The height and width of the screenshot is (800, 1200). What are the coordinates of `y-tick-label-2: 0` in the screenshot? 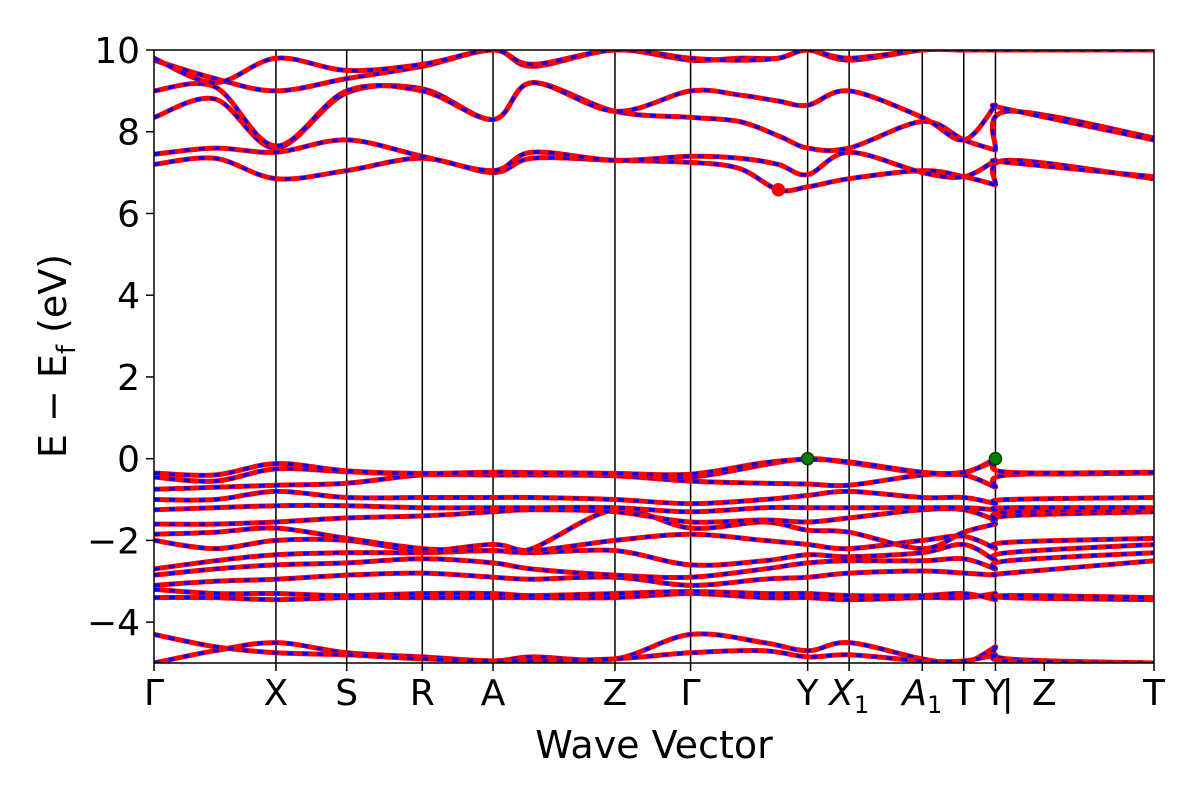 It's located at (128, 460).